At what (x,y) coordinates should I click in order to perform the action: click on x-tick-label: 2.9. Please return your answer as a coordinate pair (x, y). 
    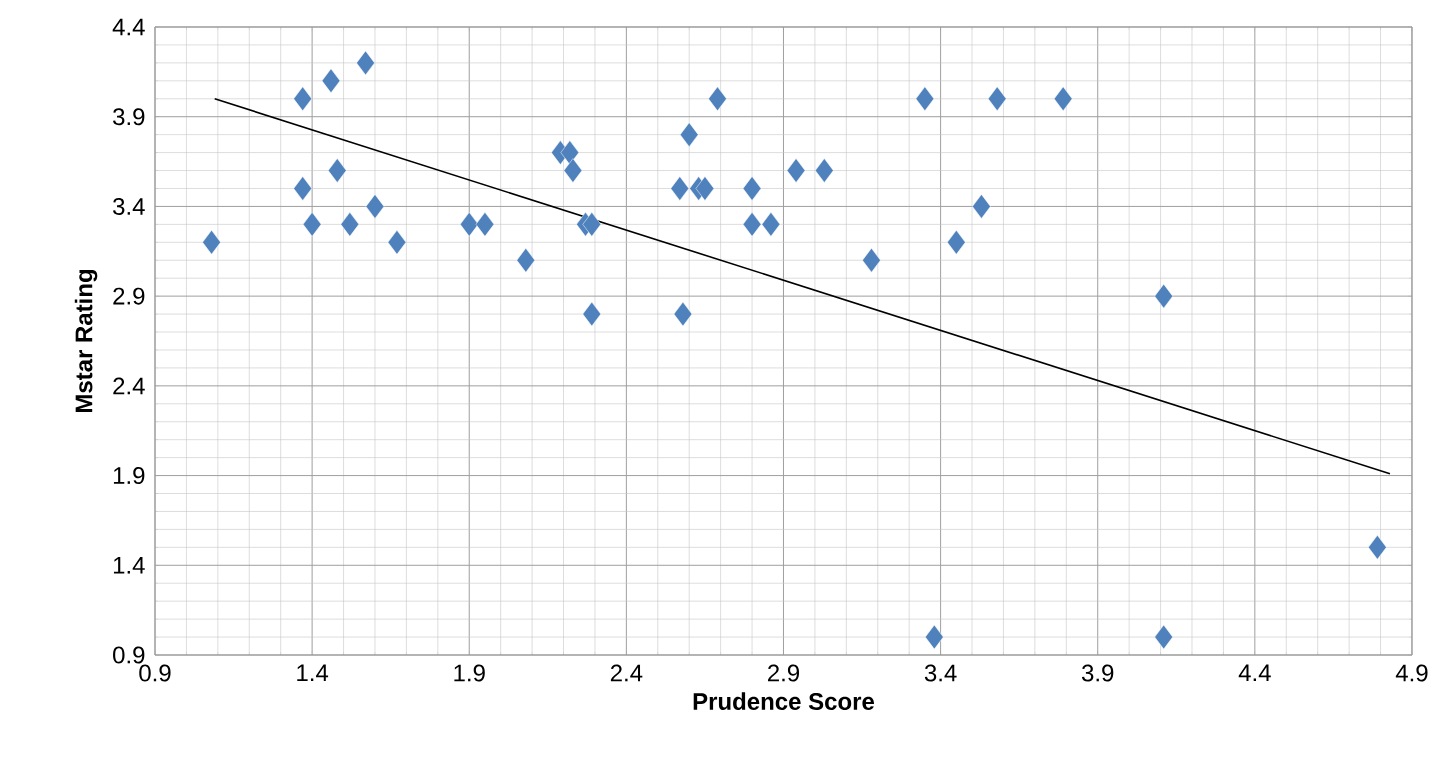
    Looking at the image, I should click on (784, 673).